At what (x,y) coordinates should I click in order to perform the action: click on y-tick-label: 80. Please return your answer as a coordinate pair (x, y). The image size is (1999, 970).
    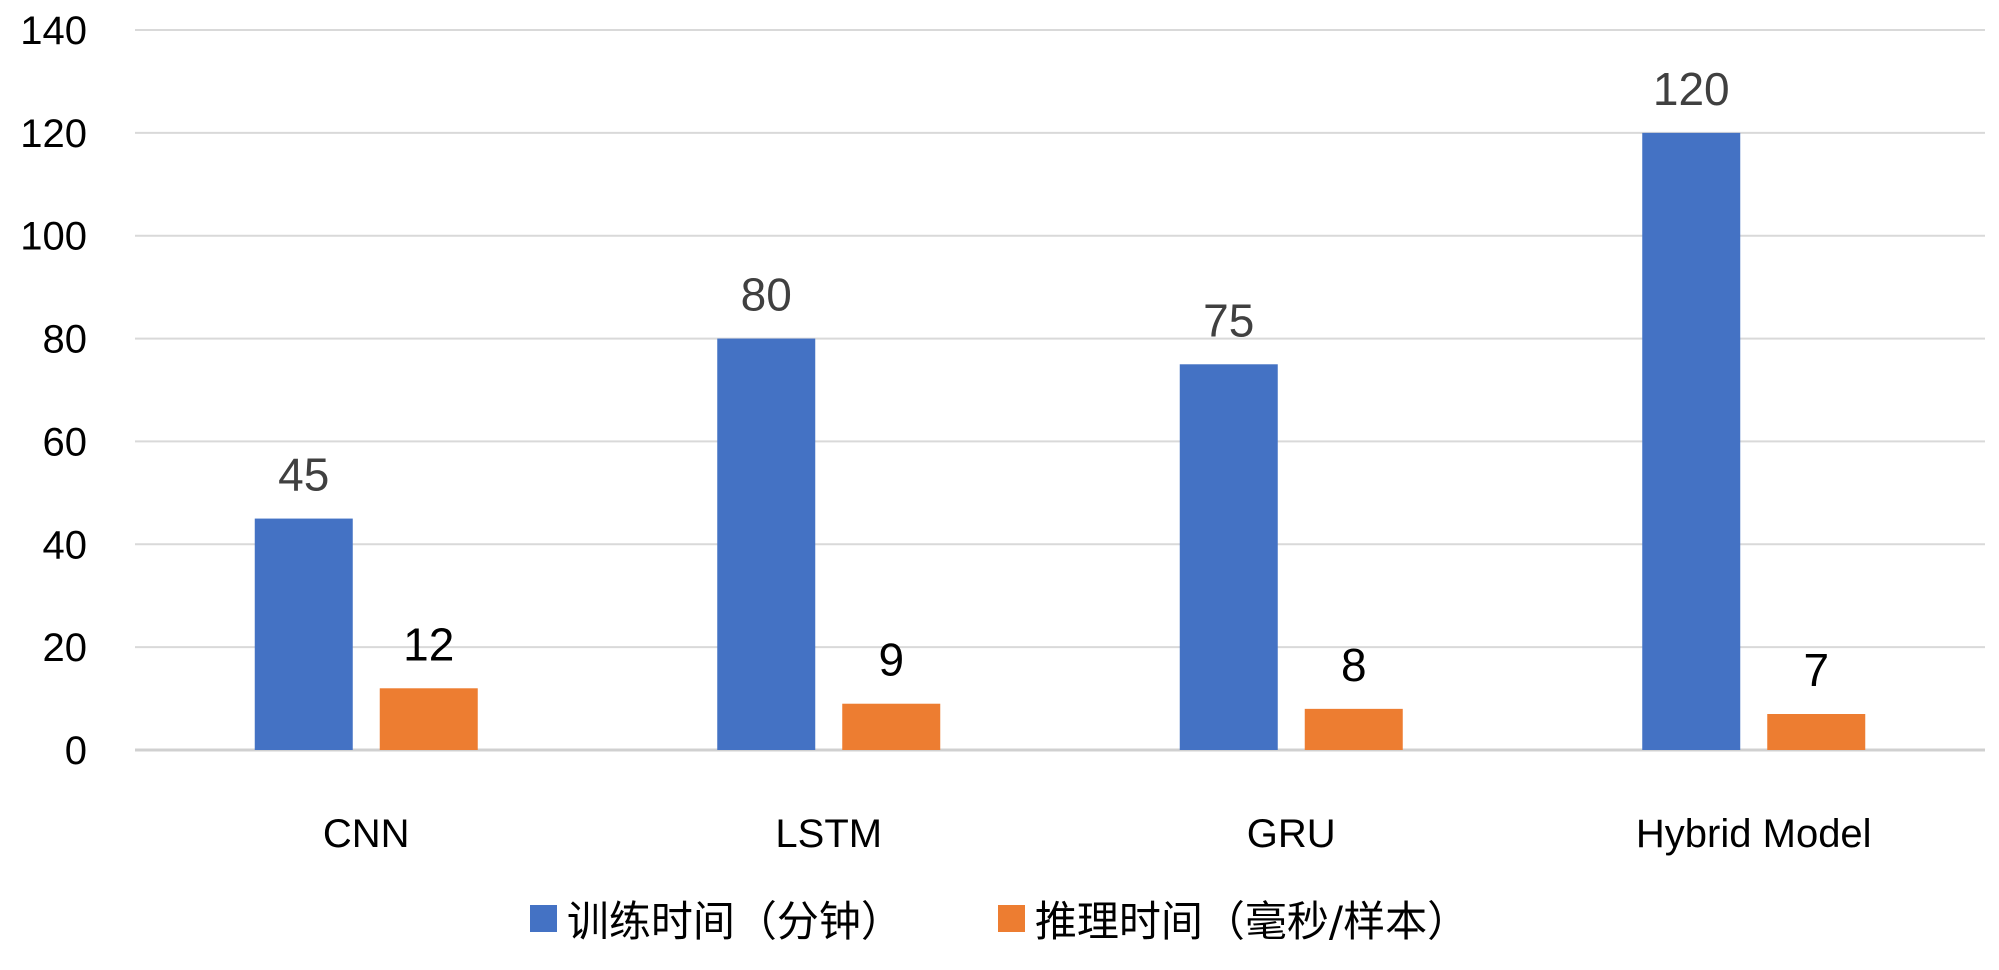
    Looking at the image, I should click on (65, 340).